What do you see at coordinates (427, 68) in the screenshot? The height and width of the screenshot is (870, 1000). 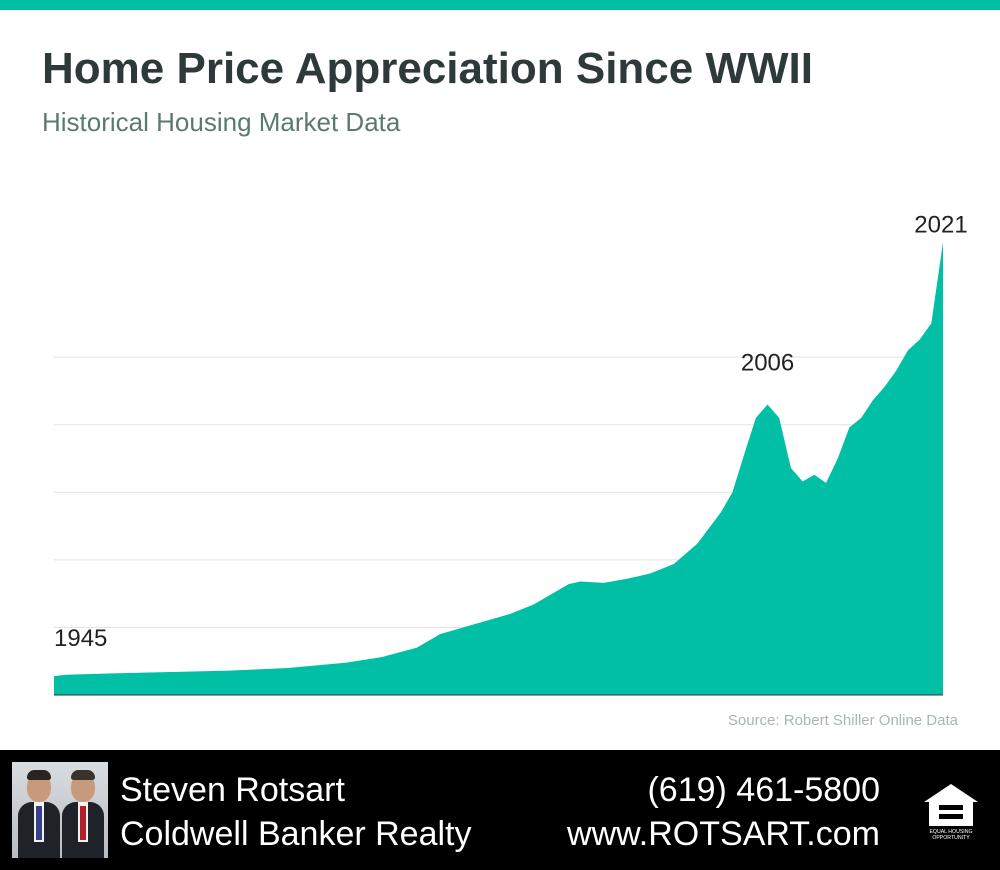 I see `chart-title: Home Price Appreciation Since WWII` at bounding box center [427, 68].